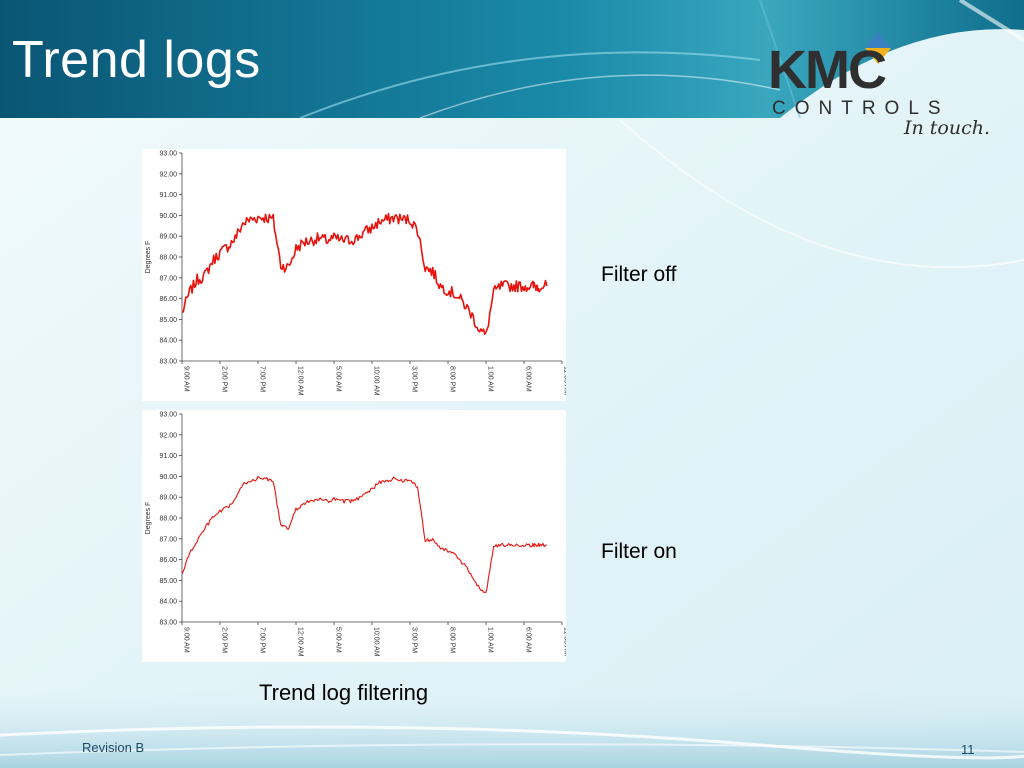 The width and height of the screenshot is (1024, 768). I want to click on kmc-controls-logo: KMC CONTROLS In touch., so click(879, 84).